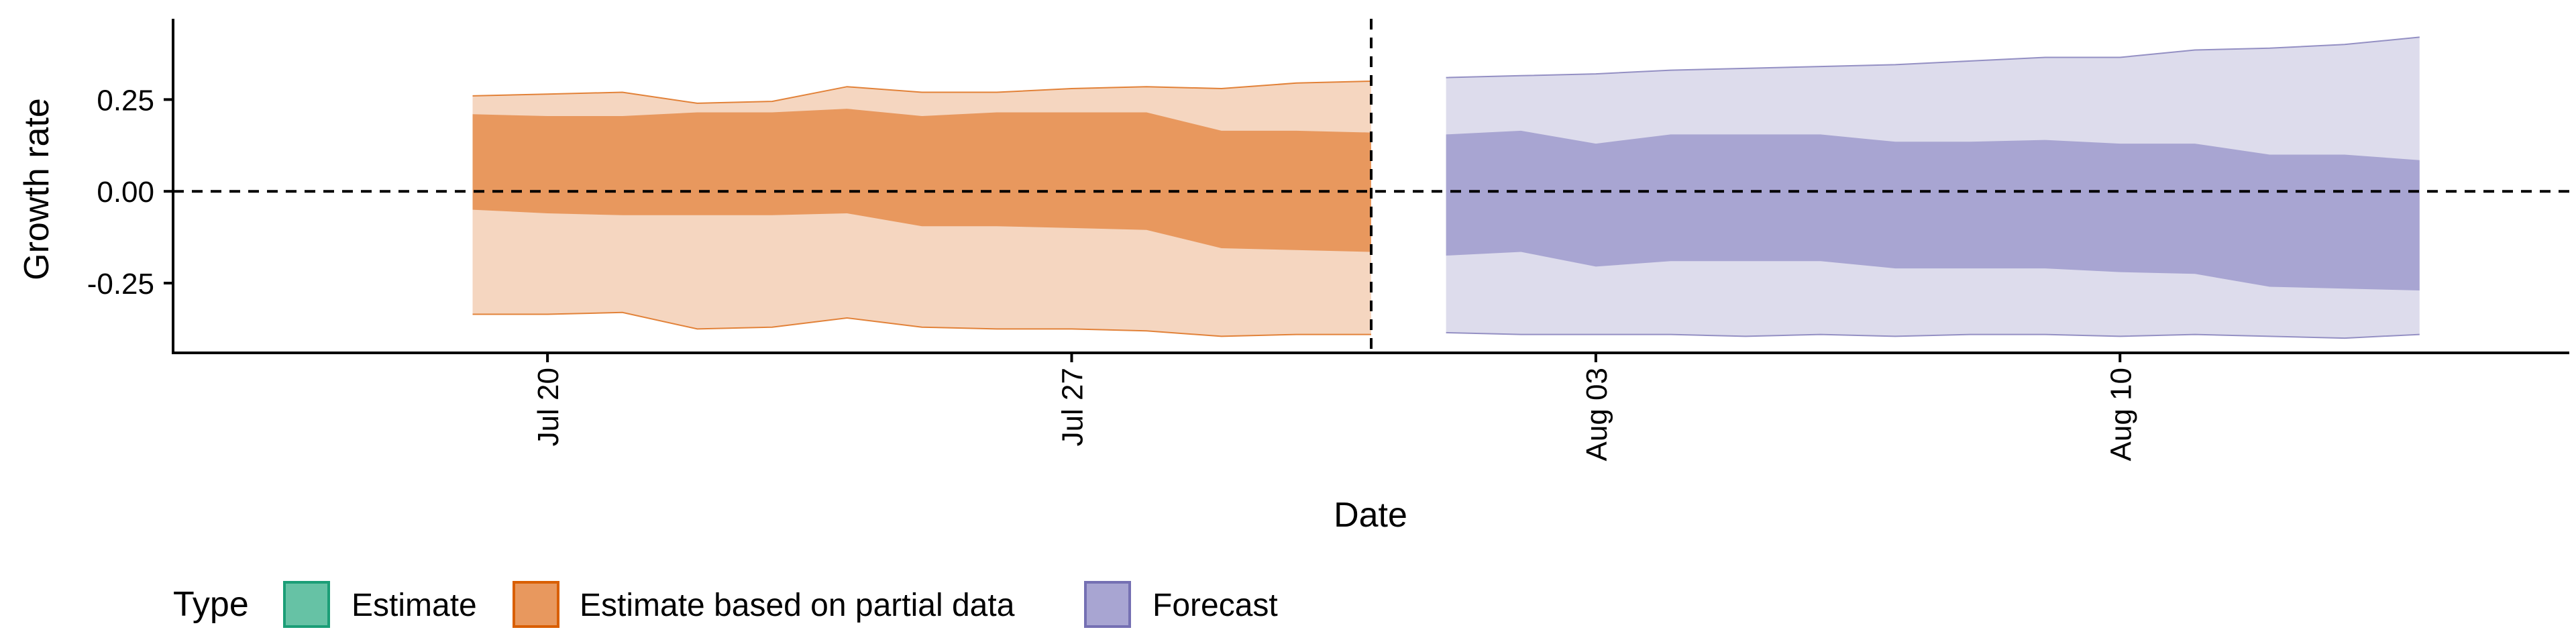 The width and height of the screenshot is (2576, 644). Describe the element at coordinates (36, 189) in the screenshot. I see `y-axis-title: Growth rate` at that location.